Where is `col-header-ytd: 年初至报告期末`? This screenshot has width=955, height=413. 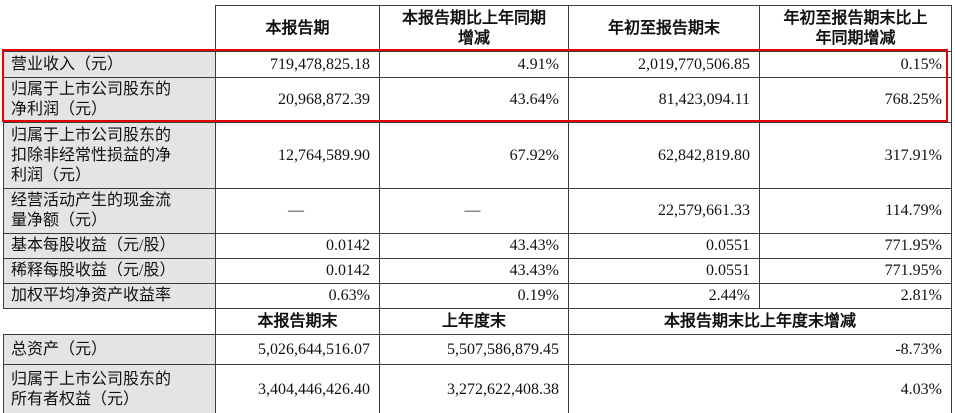
col-header-ytd: 年初至报告期末 is located at coordinates (664, 28).